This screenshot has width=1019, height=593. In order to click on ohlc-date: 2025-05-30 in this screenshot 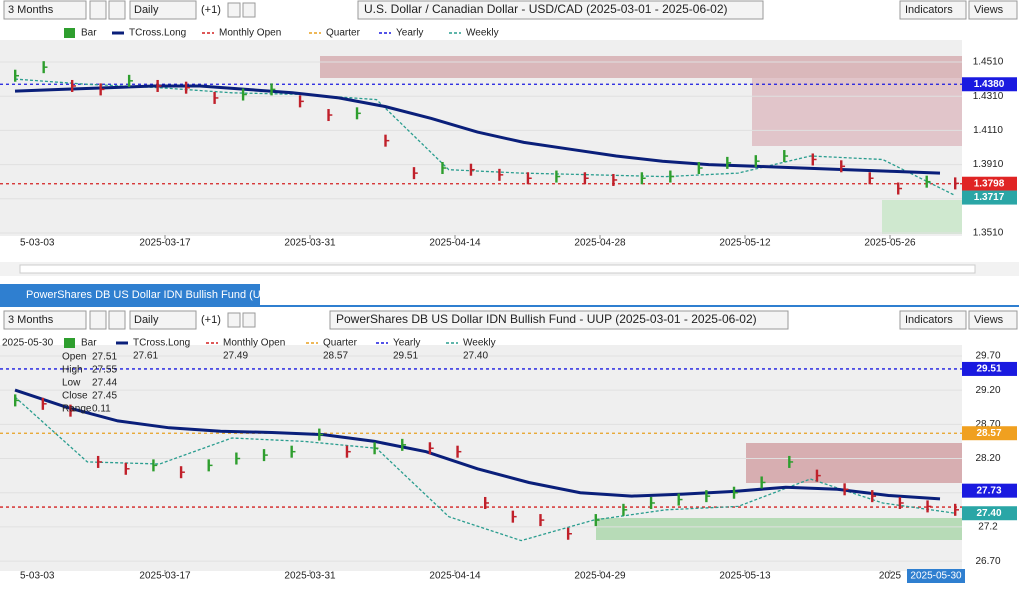, I will do `click(28, 343)`.